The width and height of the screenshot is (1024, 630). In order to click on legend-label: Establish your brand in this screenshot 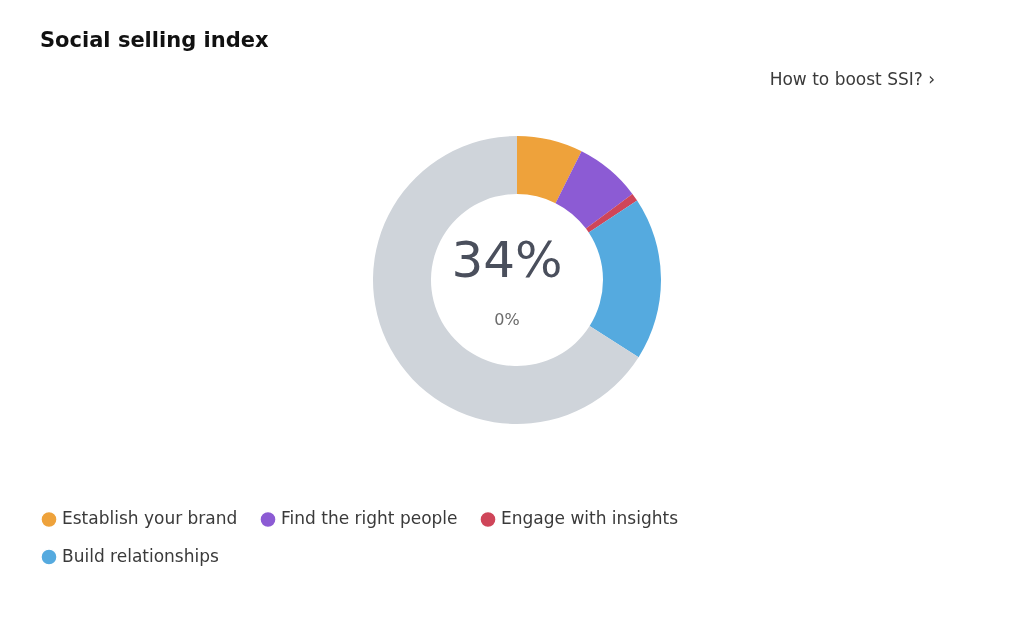, I will do `click(150, 518)`.